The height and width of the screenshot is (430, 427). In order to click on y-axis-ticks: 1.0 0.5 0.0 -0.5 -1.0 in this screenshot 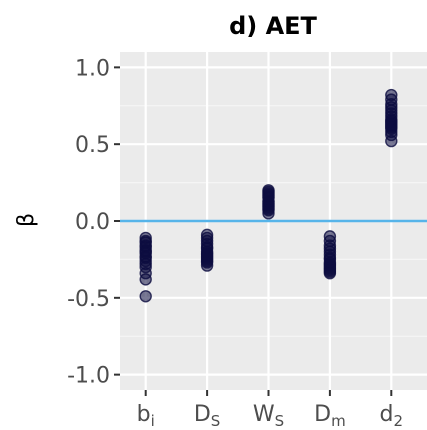, I will do `click(93, 222)`.